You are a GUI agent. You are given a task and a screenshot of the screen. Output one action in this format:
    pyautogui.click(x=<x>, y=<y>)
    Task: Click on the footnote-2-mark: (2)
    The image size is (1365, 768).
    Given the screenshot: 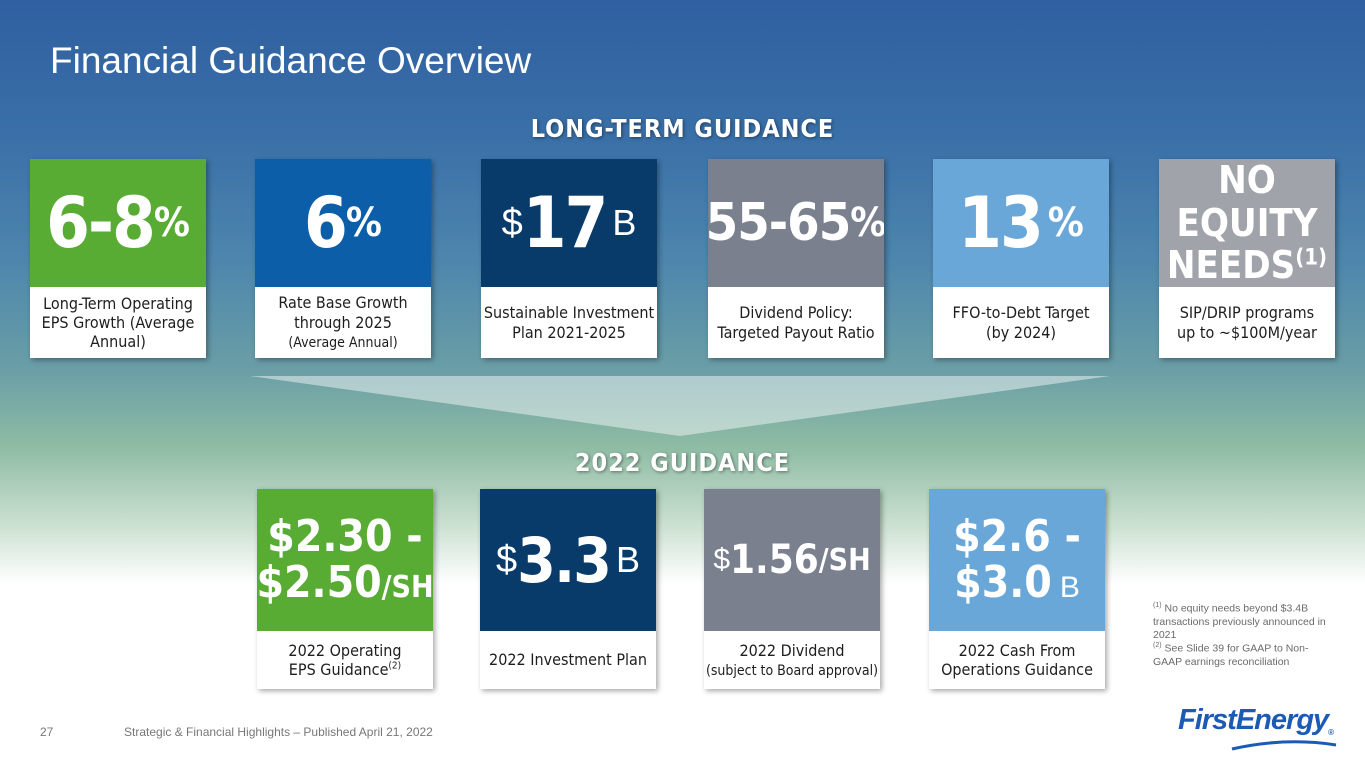 What is the action you would take?
    pyautogui.click(x=1157, y=645)
    